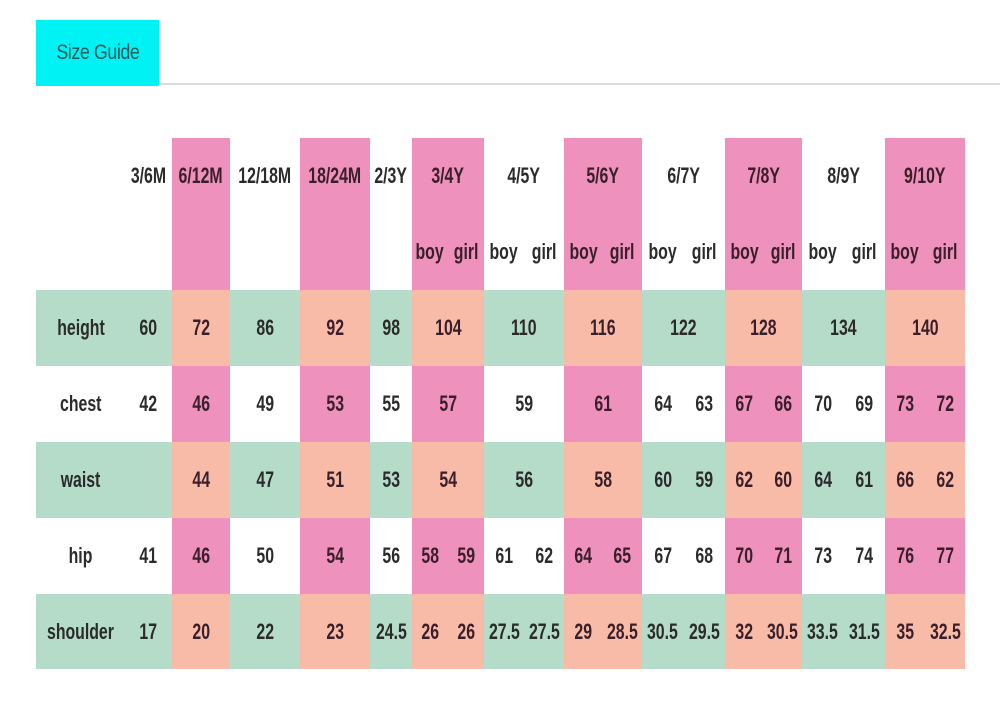 The image size is (1000, 728). I want to click on value: 47, so click(265, 479).